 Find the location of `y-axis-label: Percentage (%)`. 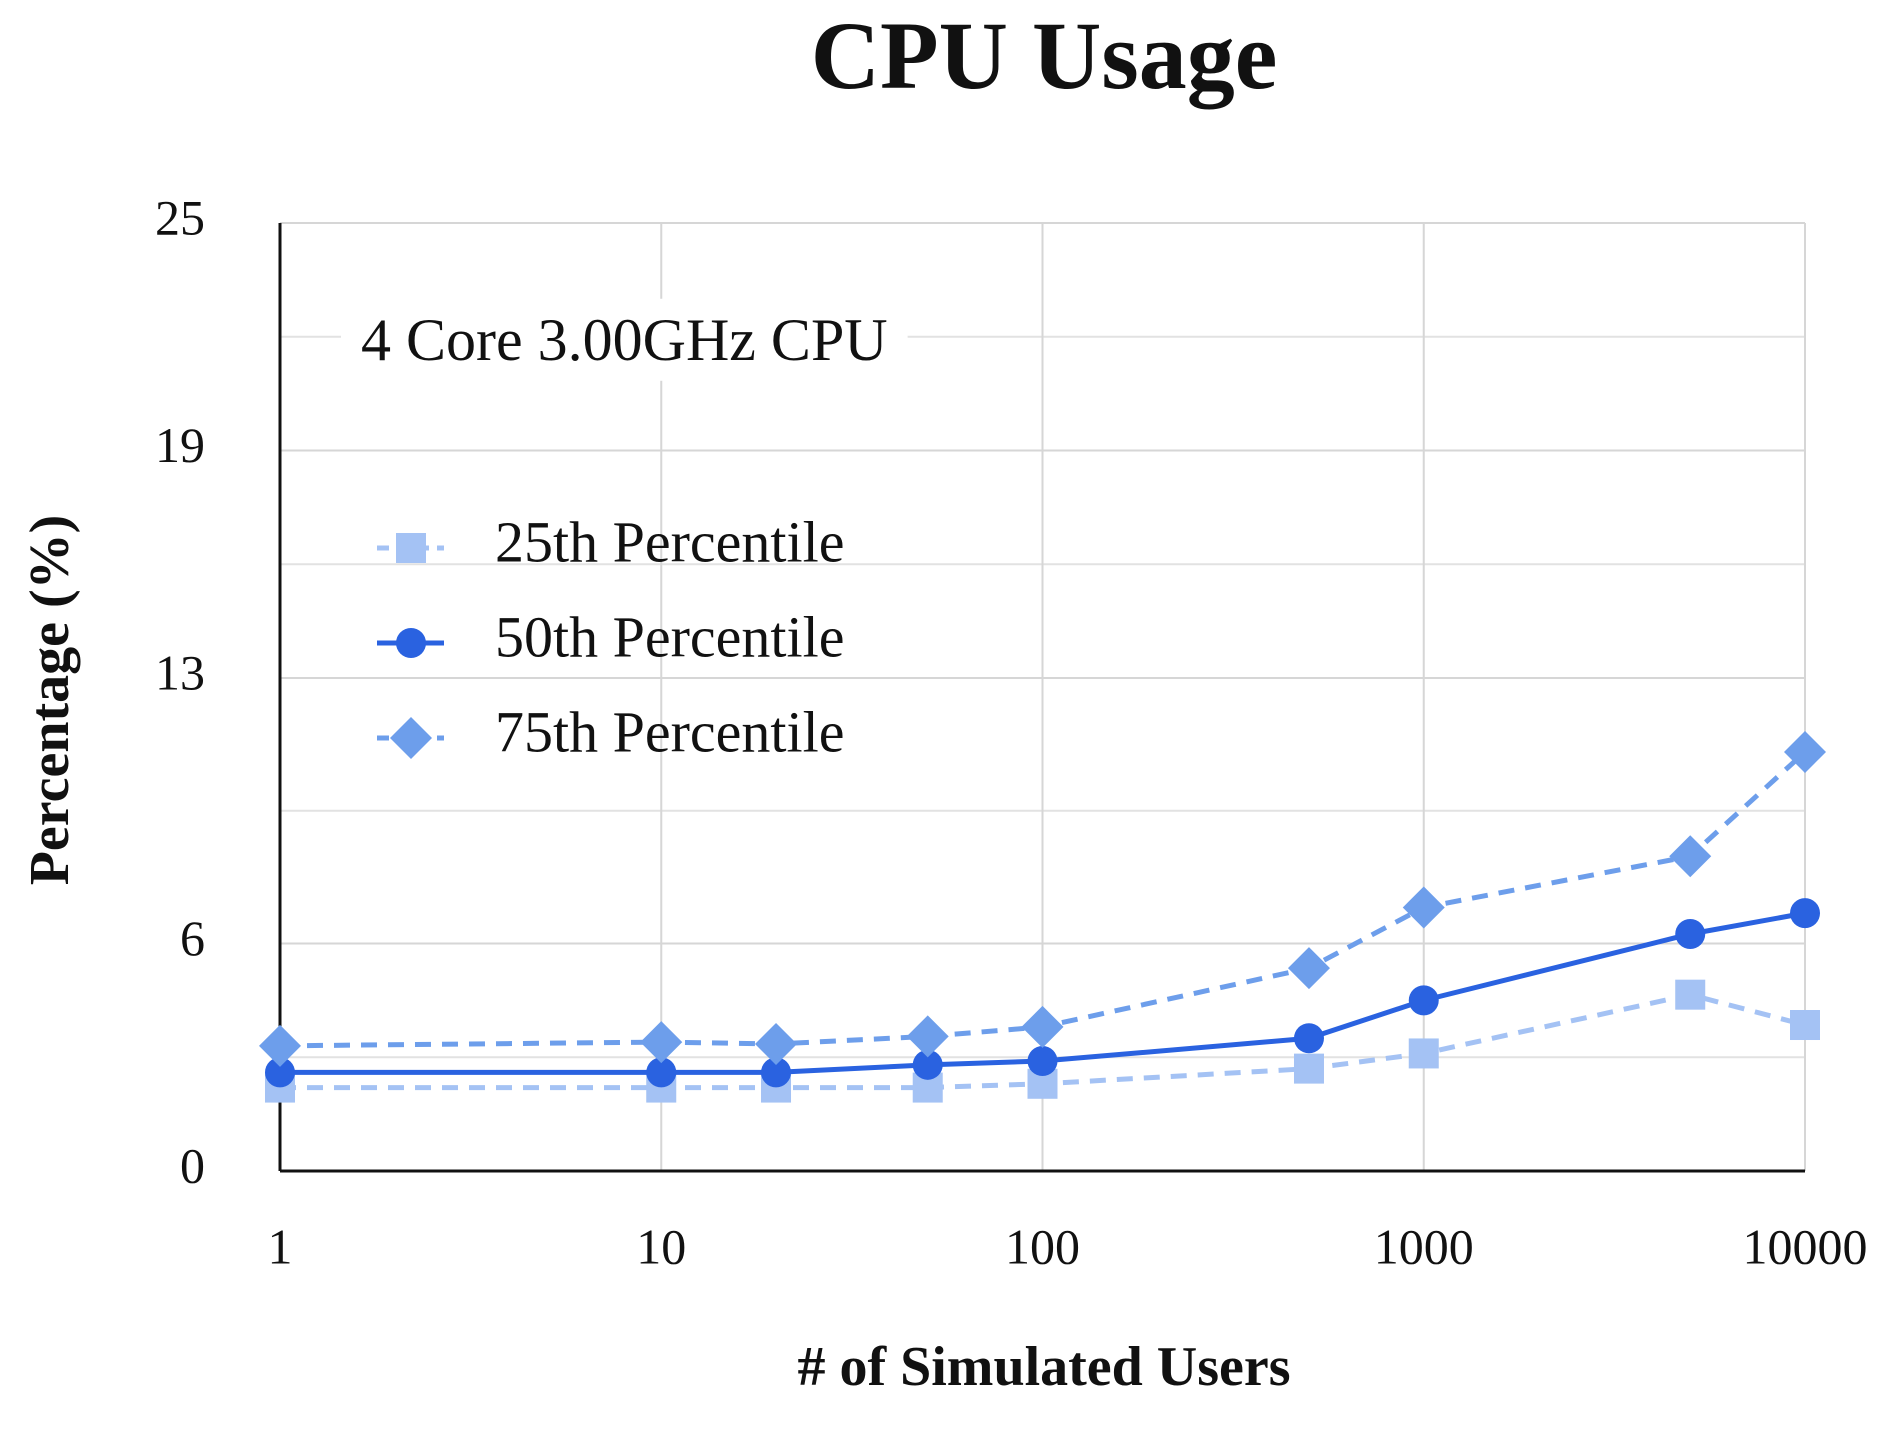

y-axis-label: Percentage (%) is located at coordinates (50, 700).